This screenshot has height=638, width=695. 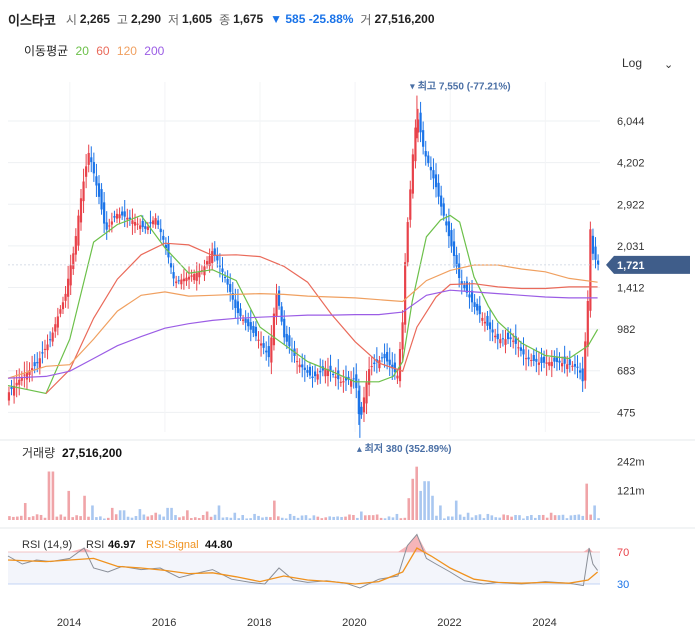 I want to click on rsi-signal-label: RSI-Signal, so click(x=172, y=545).